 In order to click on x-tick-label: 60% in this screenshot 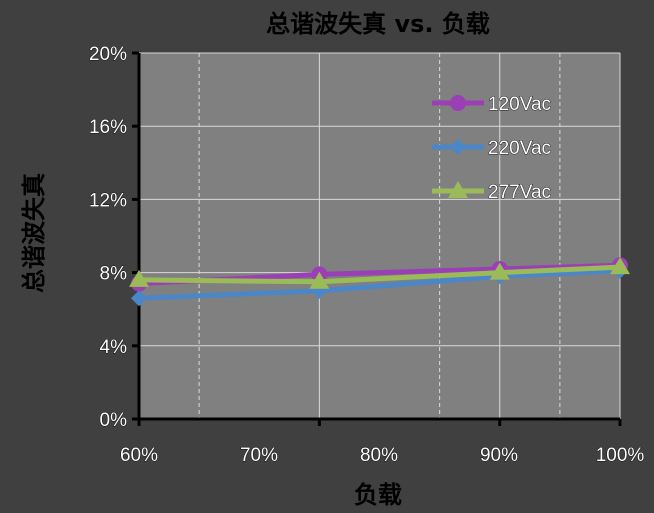, I will do `click(139, 455)`.